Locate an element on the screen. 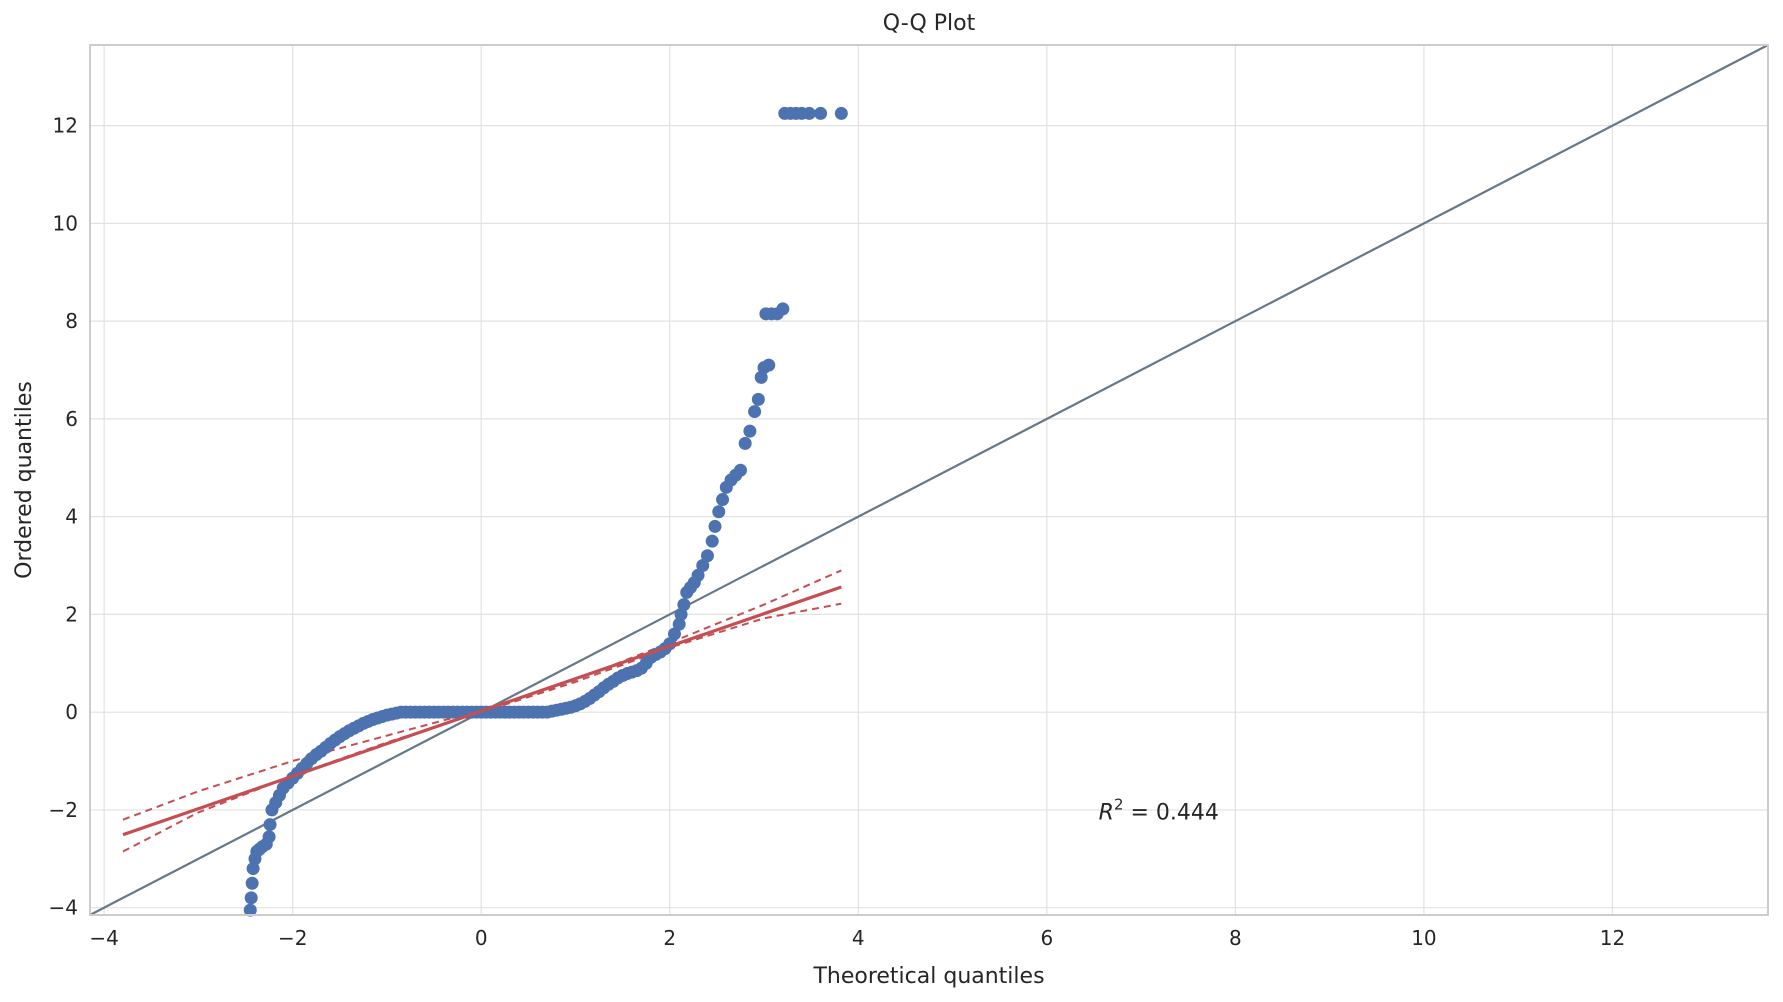  y-tick-label: 4 is located at coordinates (71, 517).